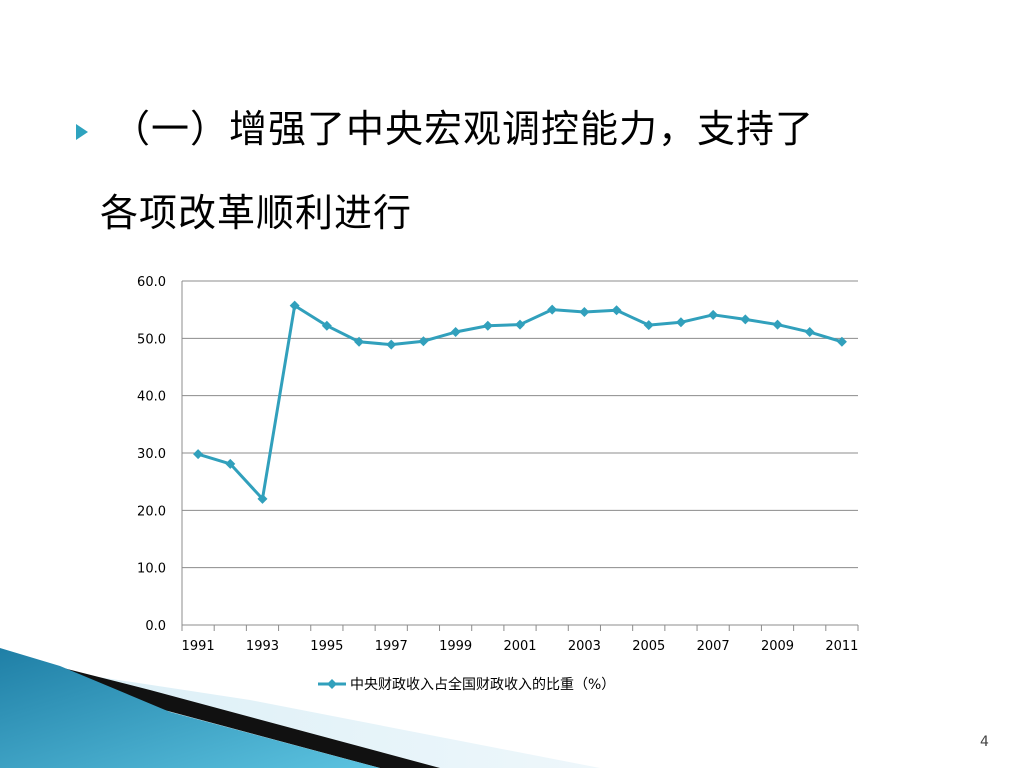  I want to click on x-tick-label: 1991, so click(198, 646).